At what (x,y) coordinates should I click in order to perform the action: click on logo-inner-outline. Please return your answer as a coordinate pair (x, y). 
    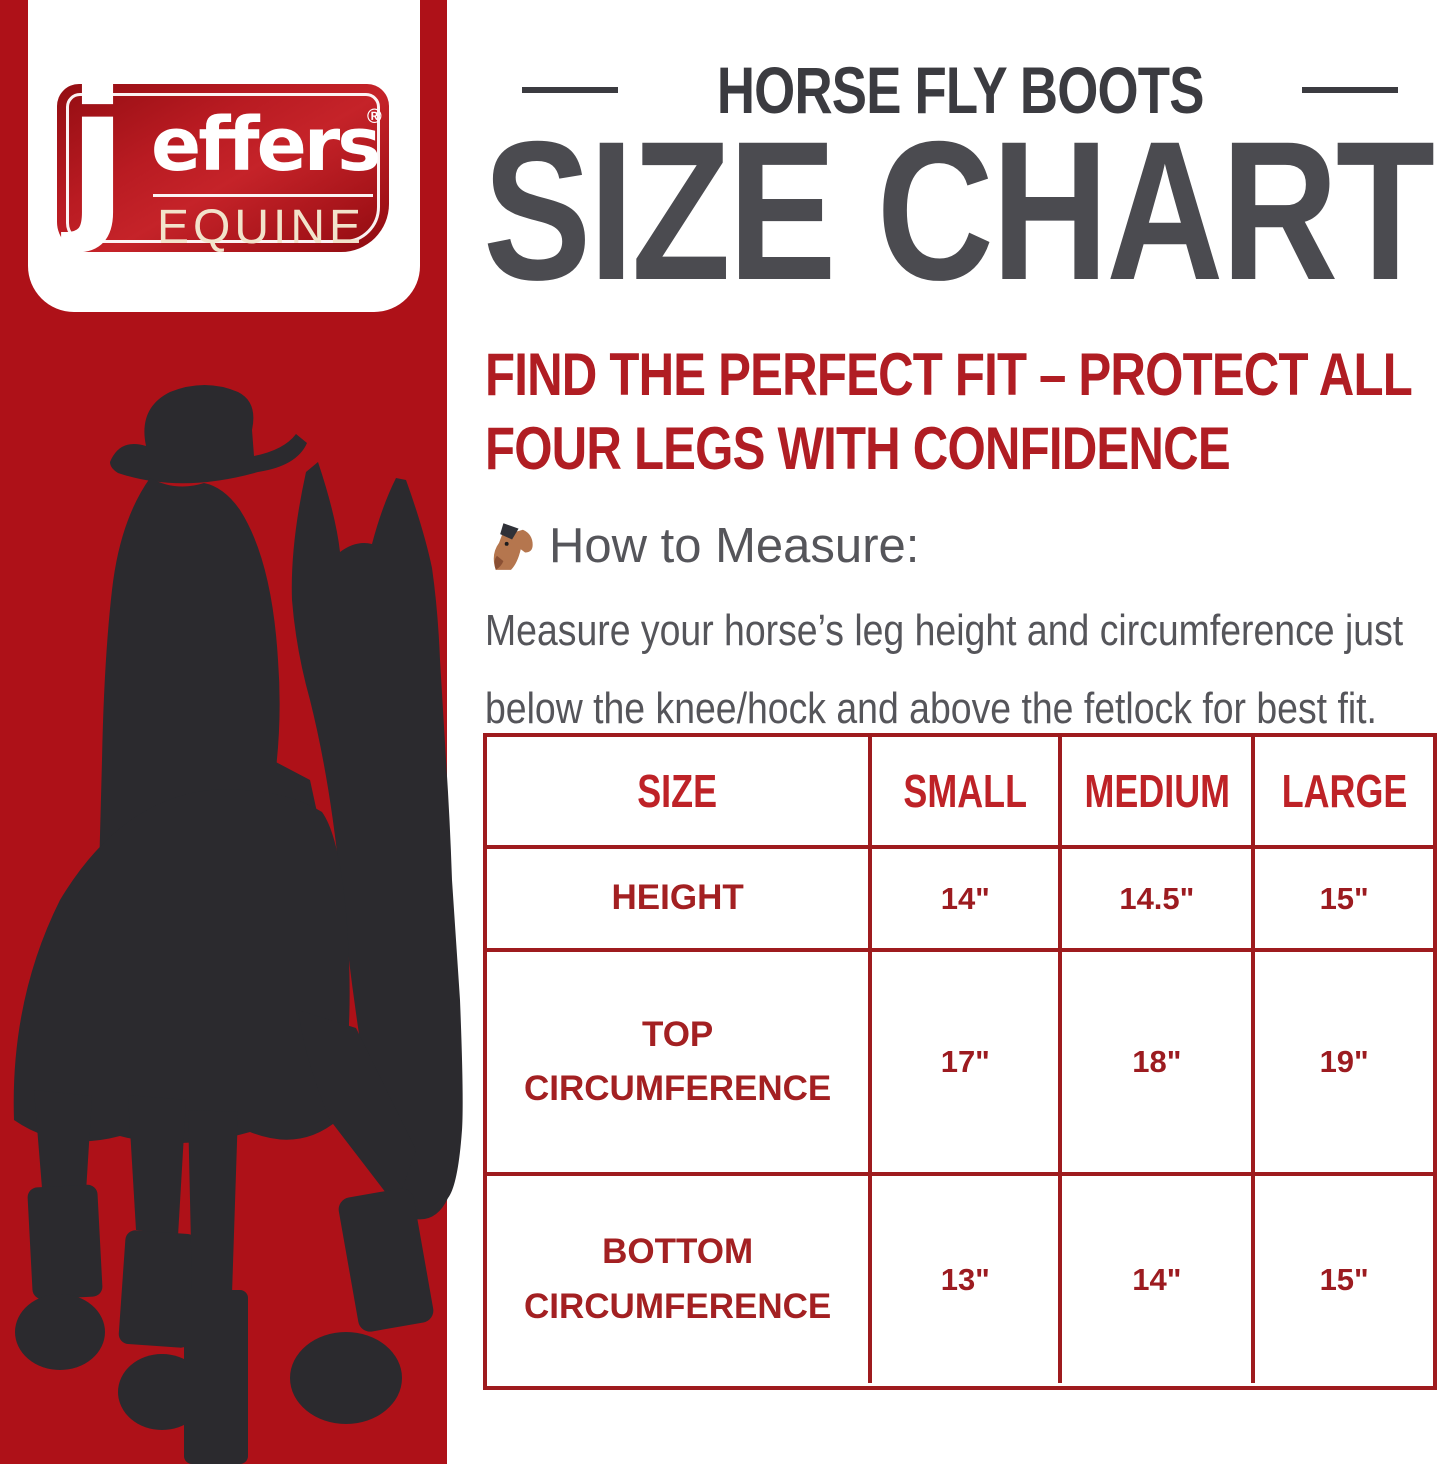
    Looking at the image, I should click on (223, 168).